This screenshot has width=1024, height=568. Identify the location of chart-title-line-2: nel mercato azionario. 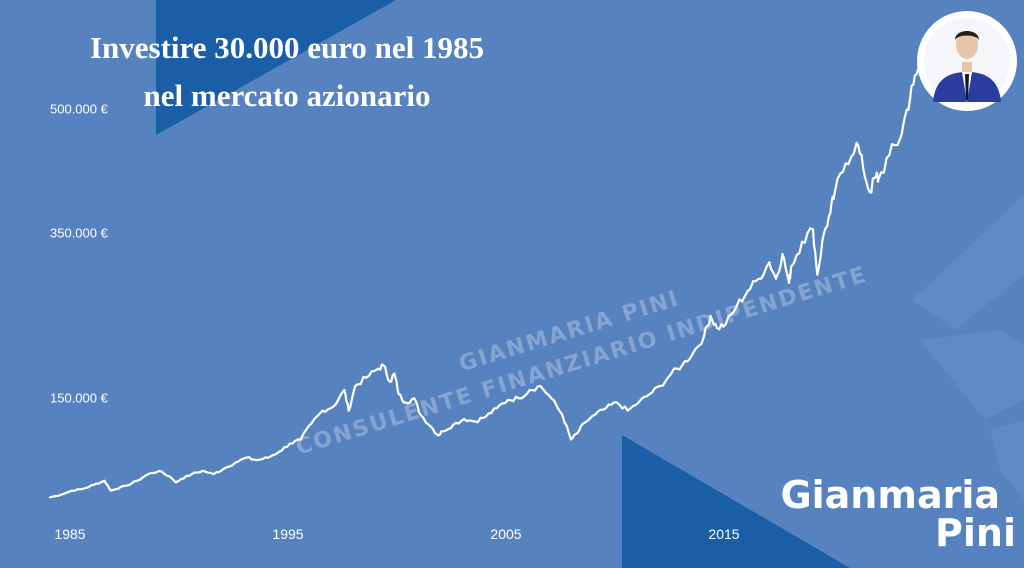
(287, 95).